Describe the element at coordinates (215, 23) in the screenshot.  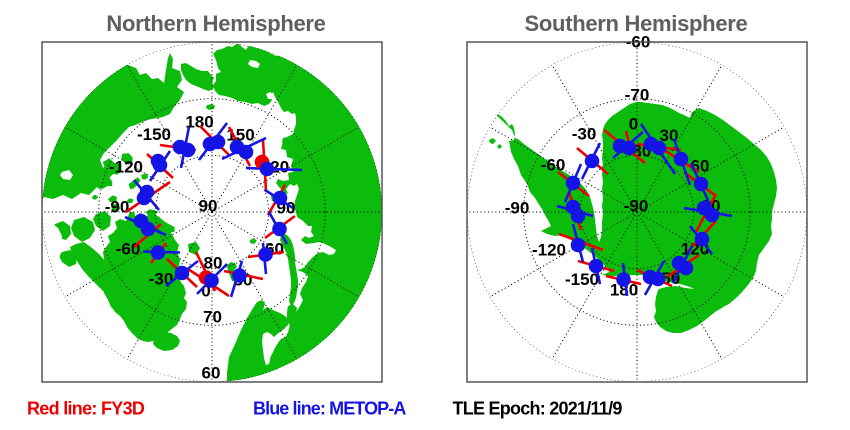
I see `svg-text: Northern Hemisphere` at that location.